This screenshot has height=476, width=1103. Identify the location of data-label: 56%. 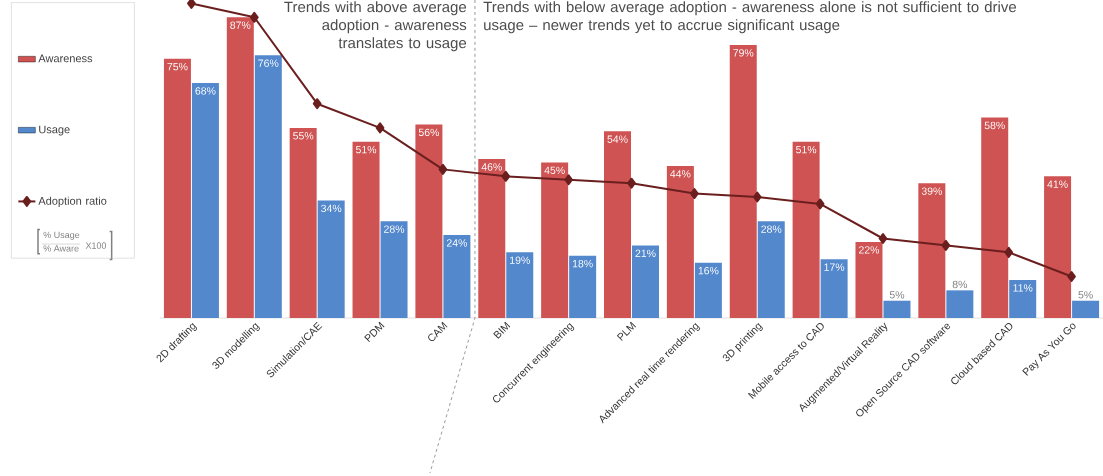
(429, 132).